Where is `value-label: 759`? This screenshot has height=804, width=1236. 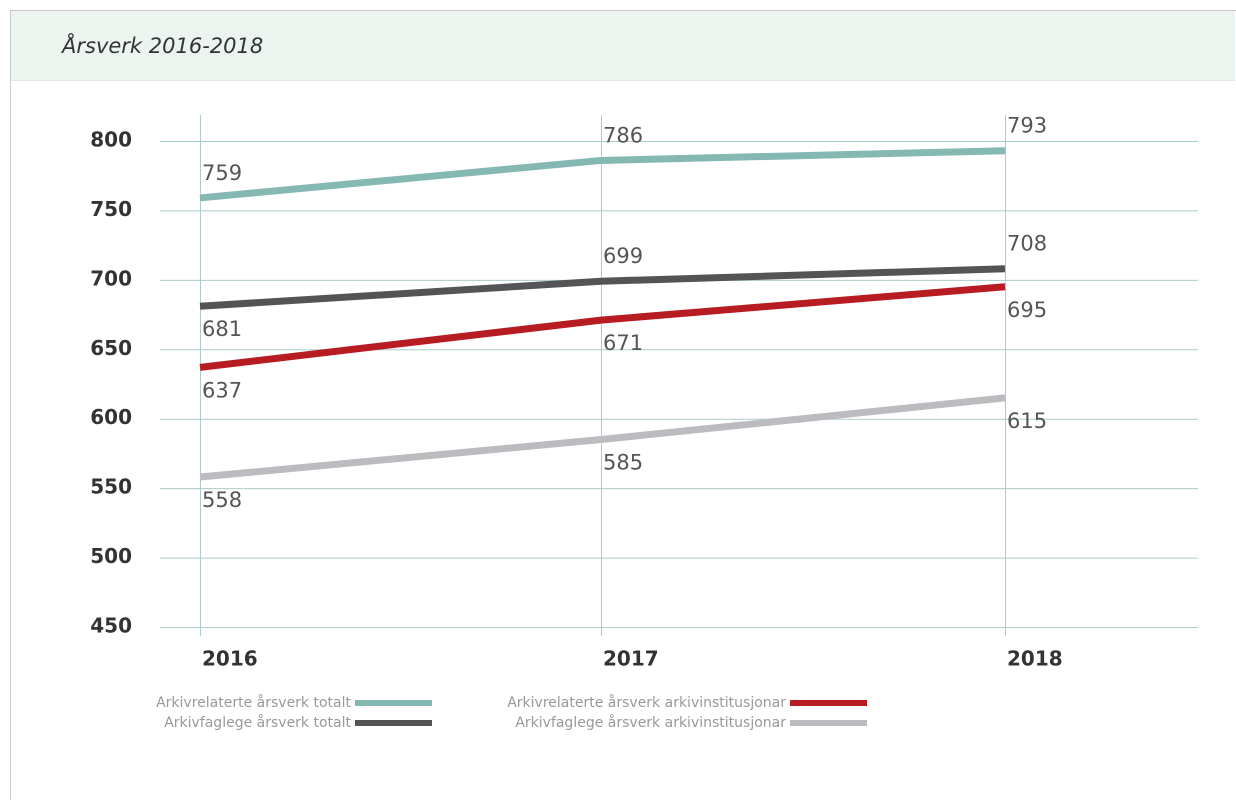
value-label: 759 is located at coordinates (222, 173).